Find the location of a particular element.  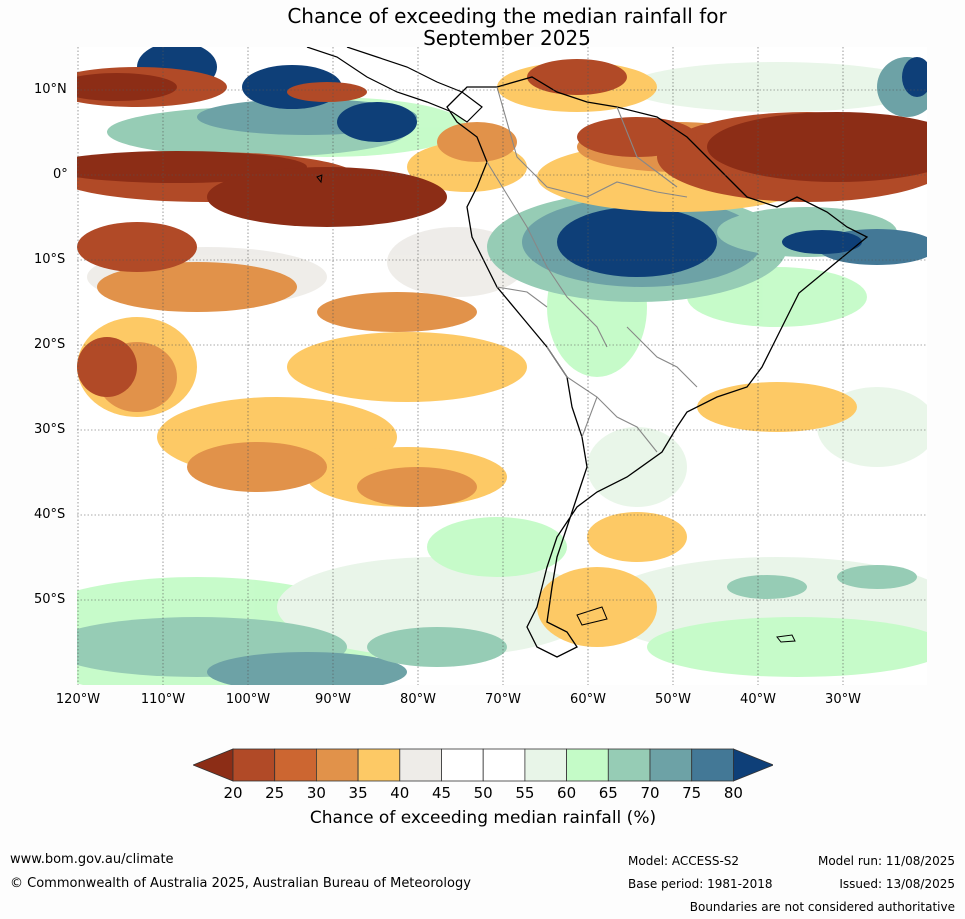

lat-label-50s: 50°S is located at coordinates (50, 599).